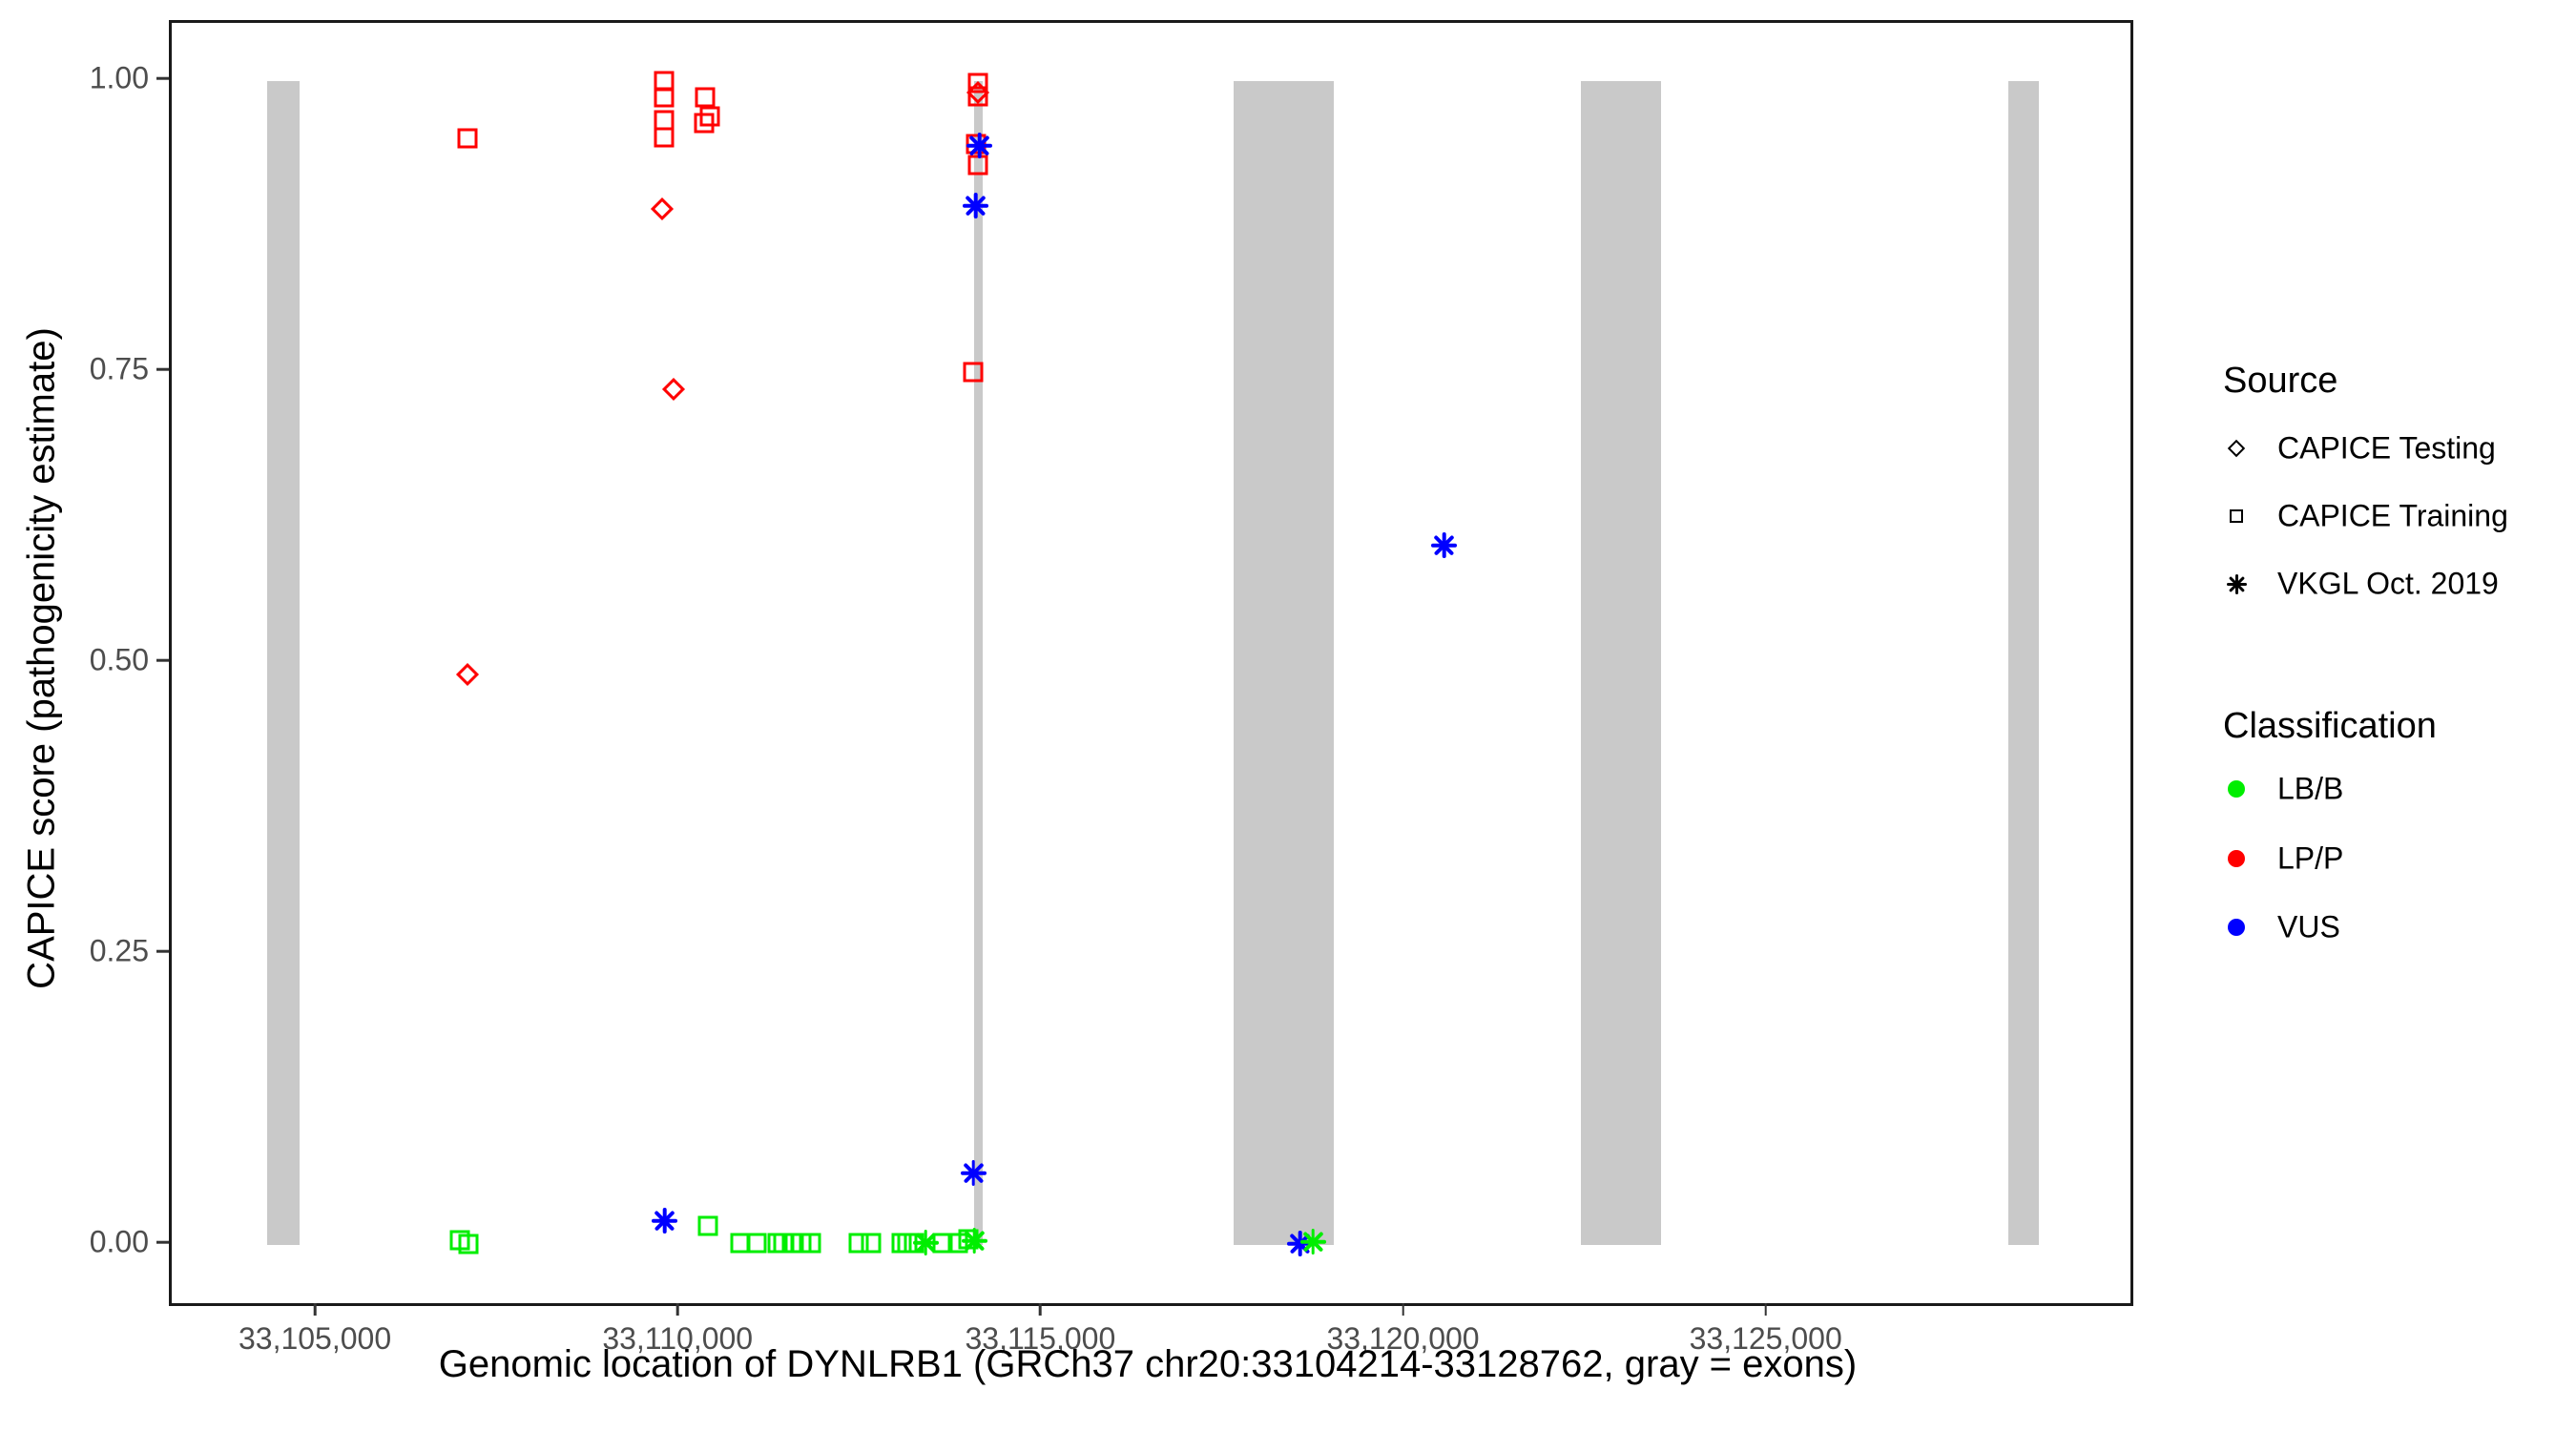 This screenshot has width=2576, height=1431. What do you see at coordinates (2280, 381) in the screenshot?
I see `legend-source-title: Source` at bounding box center [2280, 381].